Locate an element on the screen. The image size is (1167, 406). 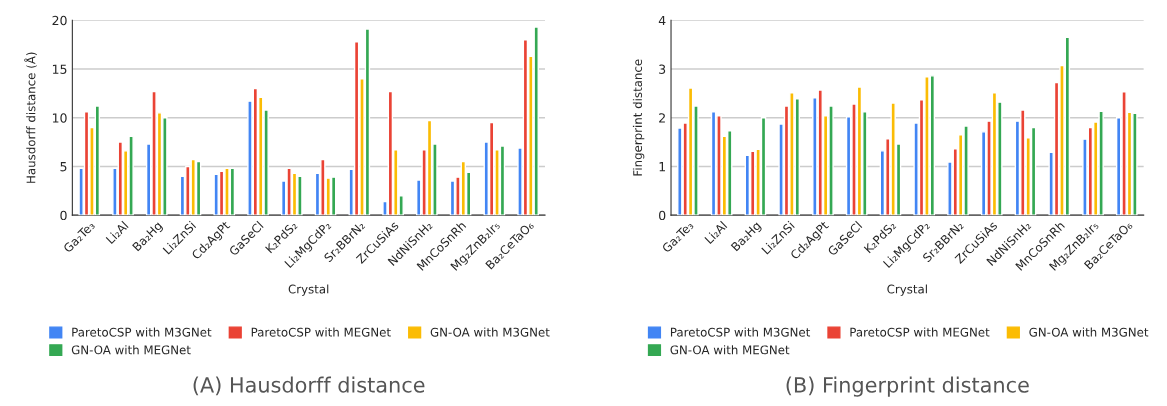
y-tick-label: 2 is located at coordinates (662, 118).